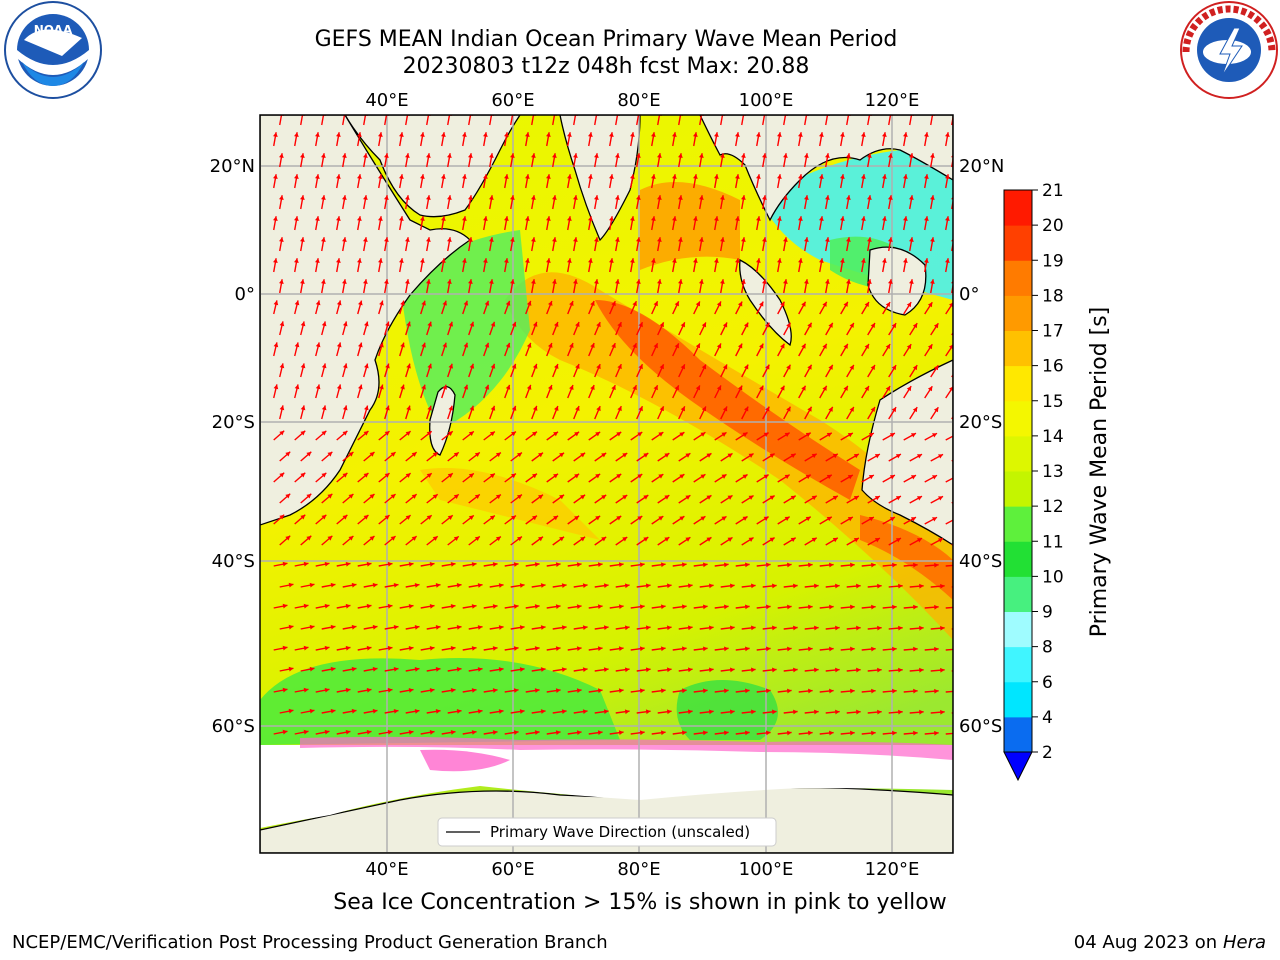 This screenshot has width=1280, height=960. What do you see at coordinates (1053, 507) in the screenshot?
I see `colorbar-tick-label: 12` at bounding box center [1053, 507].